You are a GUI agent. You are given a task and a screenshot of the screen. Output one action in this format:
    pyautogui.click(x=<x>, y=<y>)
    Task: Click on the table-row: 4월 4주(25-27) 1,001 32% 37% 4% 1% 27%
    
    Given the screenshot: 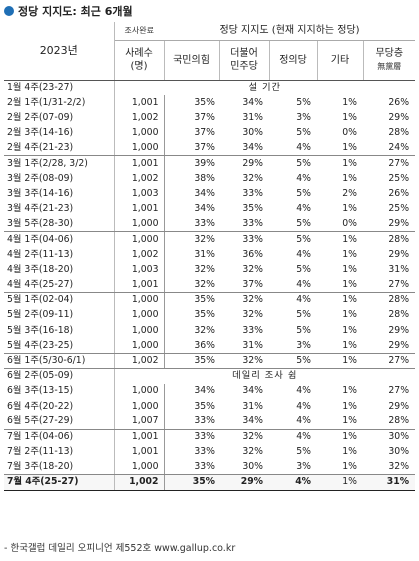 What is the action you would take?
    pyautogui.click(x=210, y=285)
    